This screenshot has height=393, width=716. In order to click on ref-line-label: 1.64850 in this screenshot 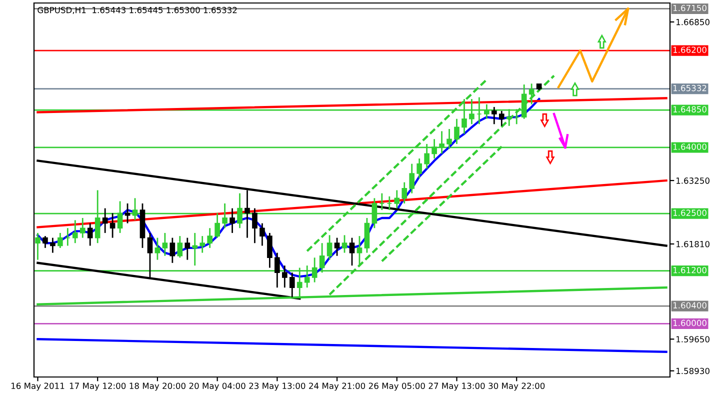, I will do `click(689, 109)`.